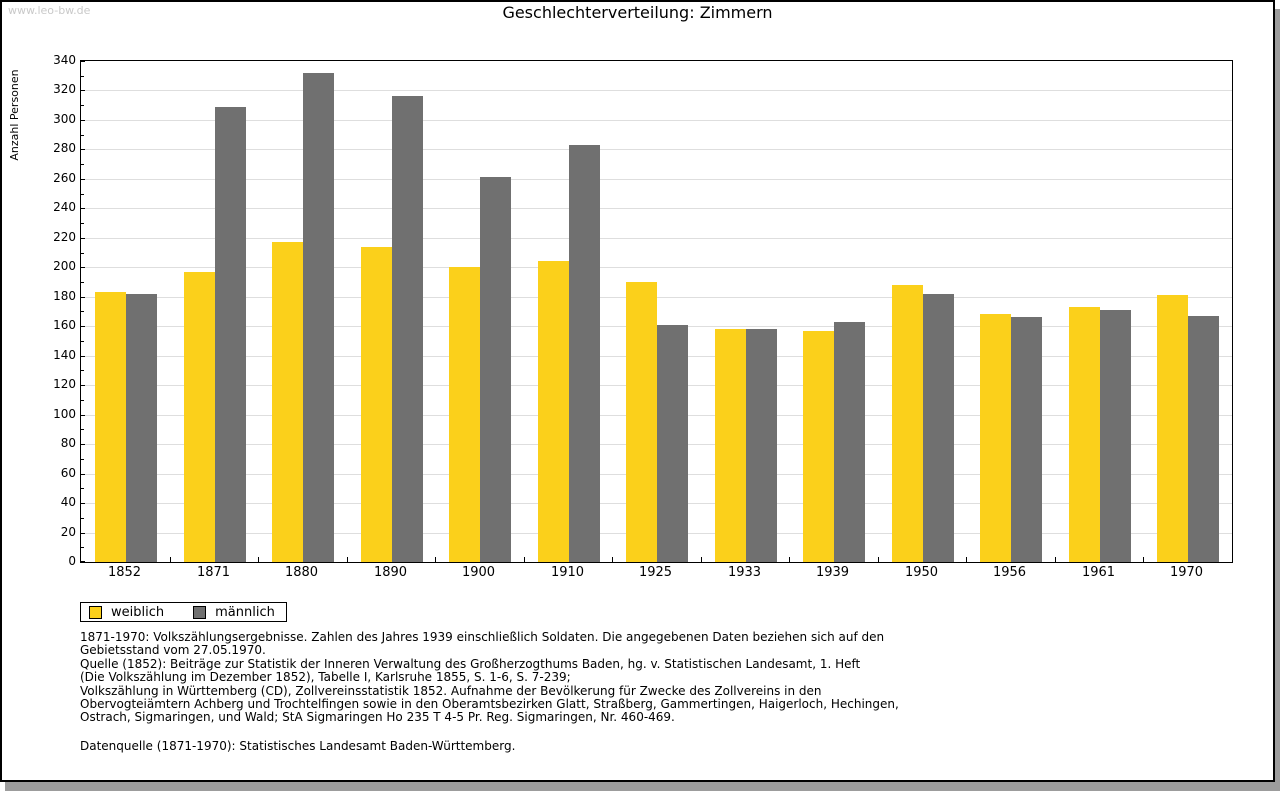 This screenshot has width=1280, height=791. Describe the element at coordinates (64, 325) in the screenshot. I see `y-ticklabel-160: 160` at that location.